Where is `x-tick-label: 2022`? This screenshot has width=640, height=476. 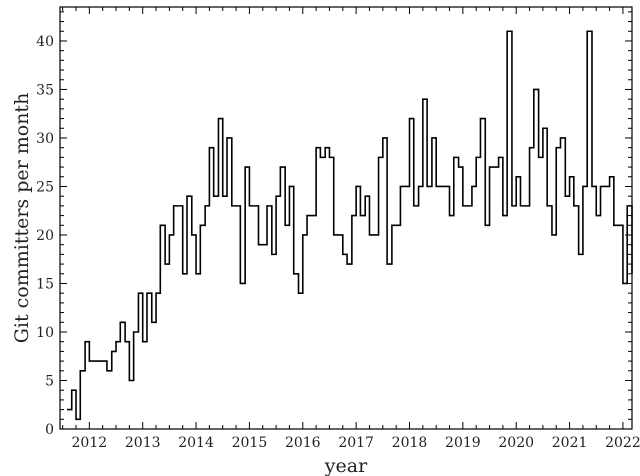 x-tick-label: 2022 is located at coordinates (622, 443).